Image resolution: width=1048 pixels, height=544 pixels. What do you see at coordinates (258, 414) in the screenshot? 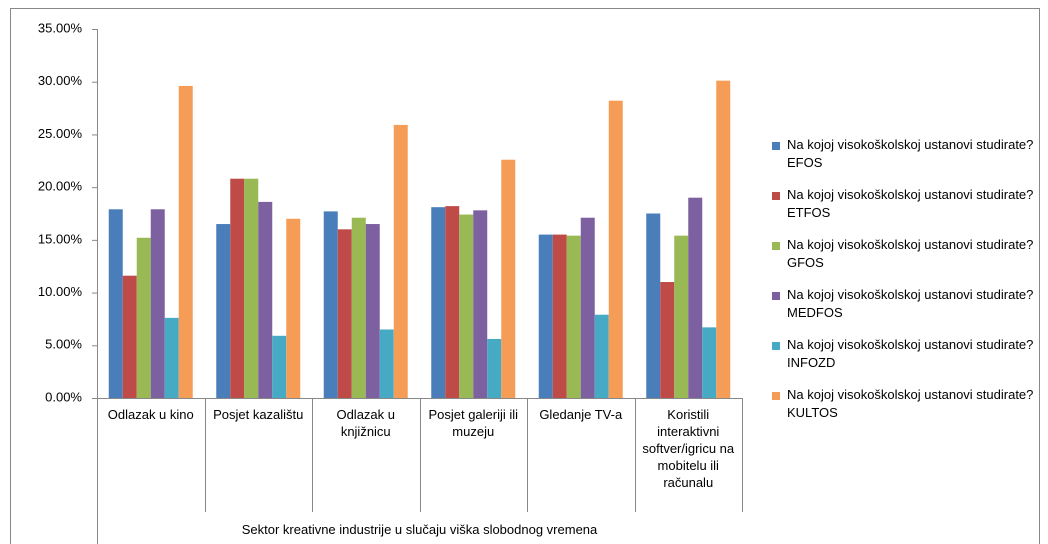
I see `x-tick-label: Posjet kazalištu` at bounding box center [258, 414].